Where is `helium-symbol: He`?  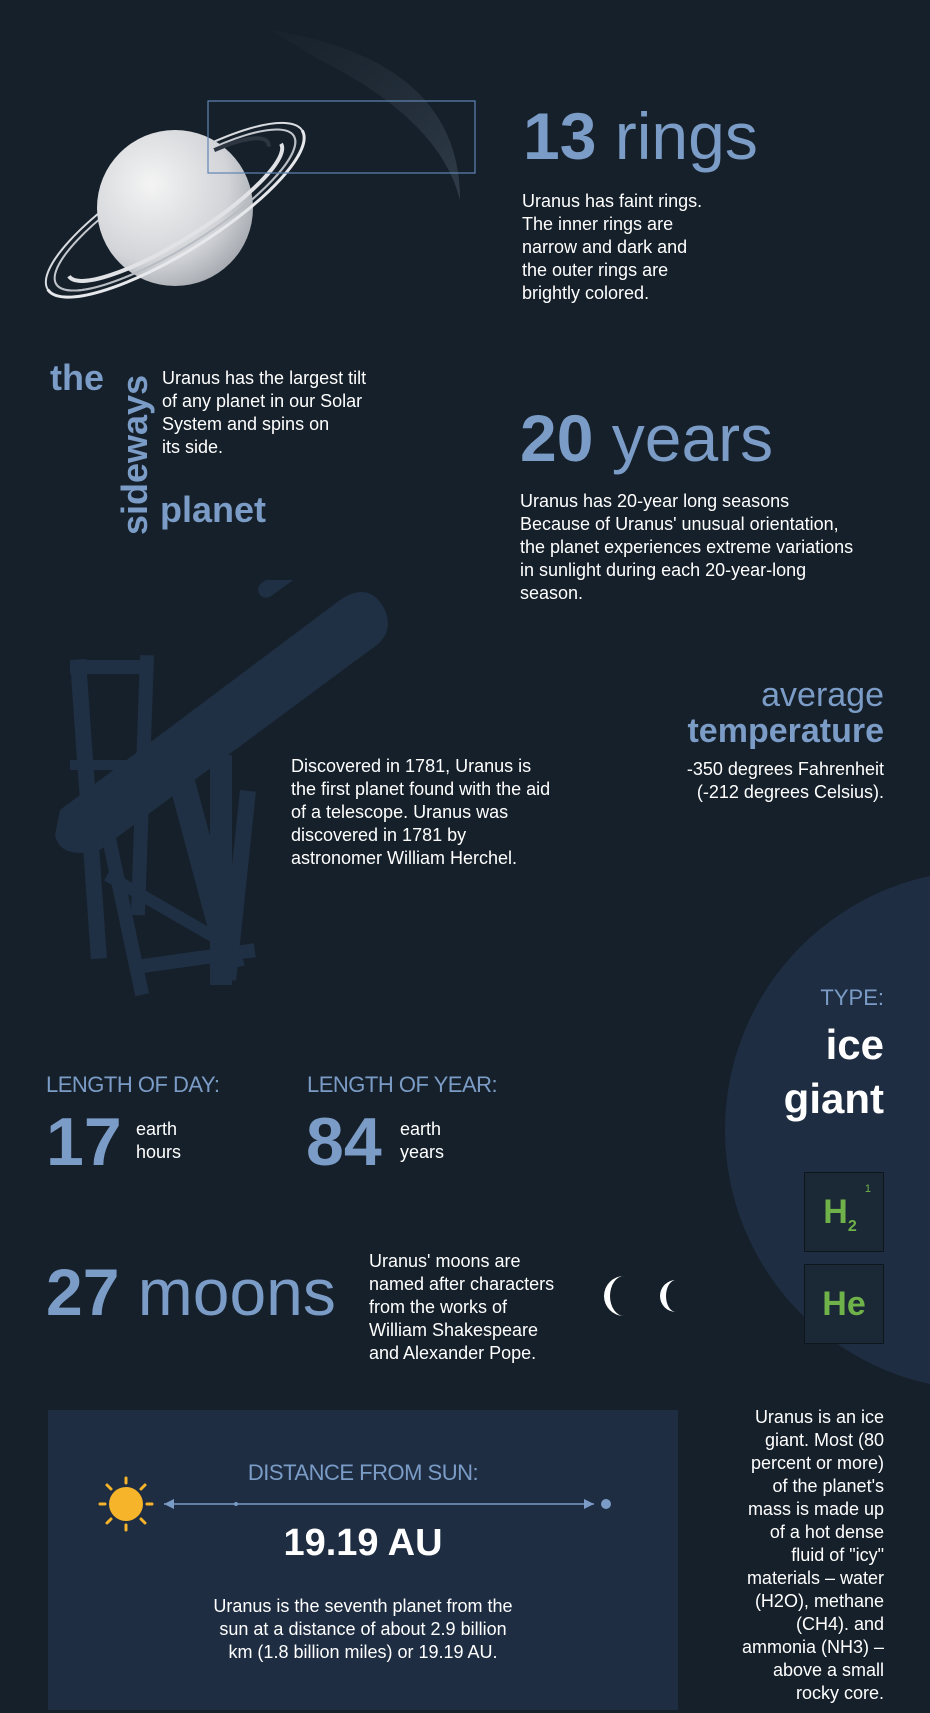
helium-symbol: He is located at coordinates (844, 1304).